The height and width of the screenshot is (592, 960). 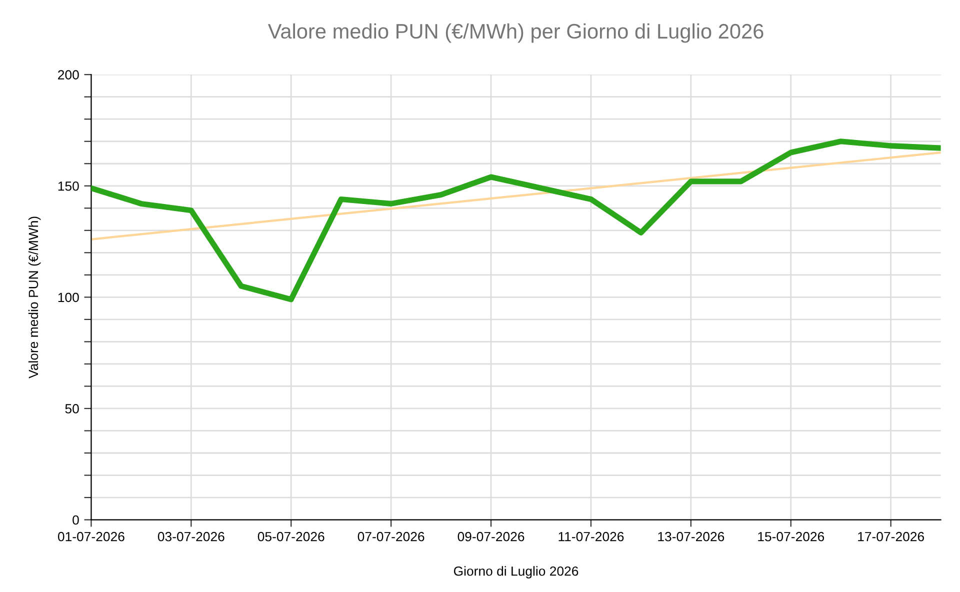 What do you see at coordinates (34, 297) in the screenshot?
I see `y-axis-title: Valore medio PUN (€/MWh)` at bounding box center [34, 297].